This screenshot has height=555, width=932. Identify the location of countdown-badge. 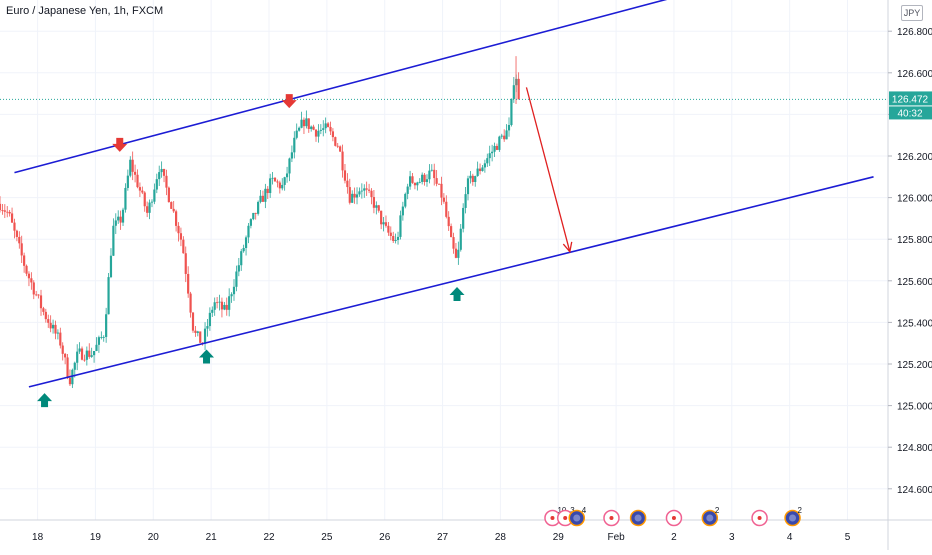
(910, 113).